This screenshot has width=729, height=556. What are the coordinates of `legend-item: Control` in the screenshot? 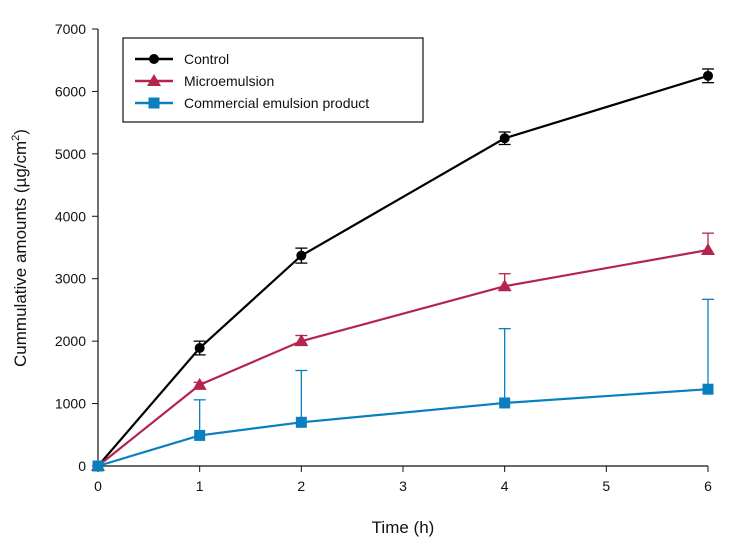 It's located at (182, 59).